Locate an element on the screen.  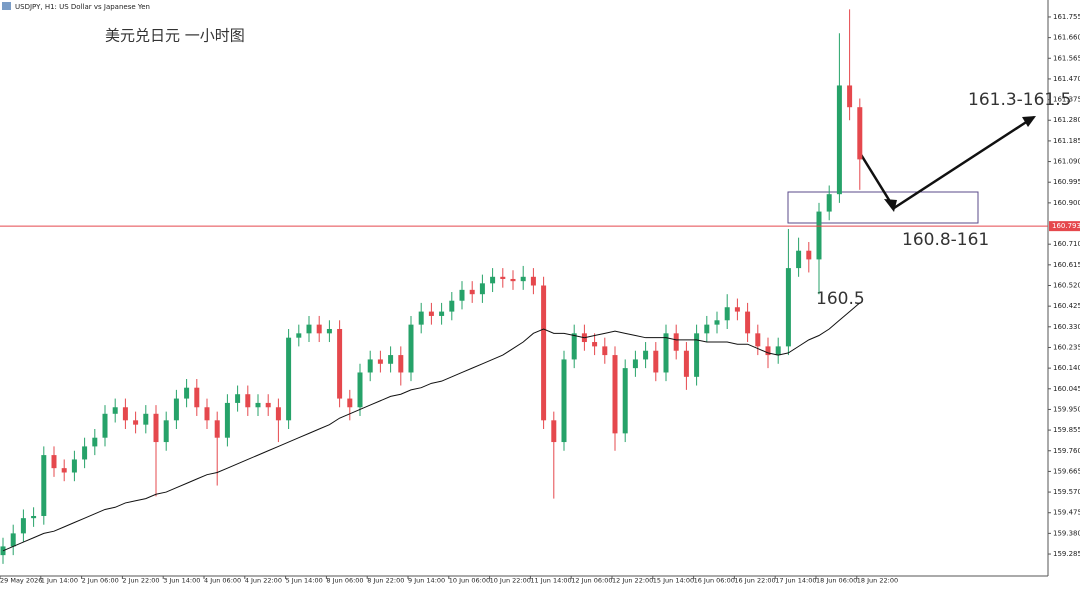
price-label: 160.793 is located at coordinates (1066, 226).